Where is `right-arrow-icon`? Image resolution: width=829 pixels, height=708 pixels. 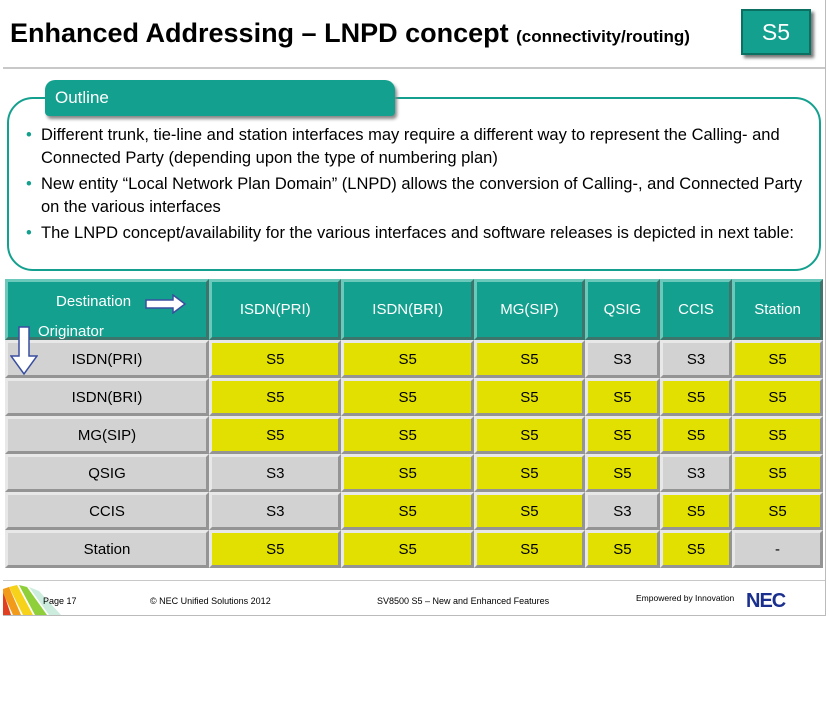 right-arrow-icon is located at coordinates (166, 304).